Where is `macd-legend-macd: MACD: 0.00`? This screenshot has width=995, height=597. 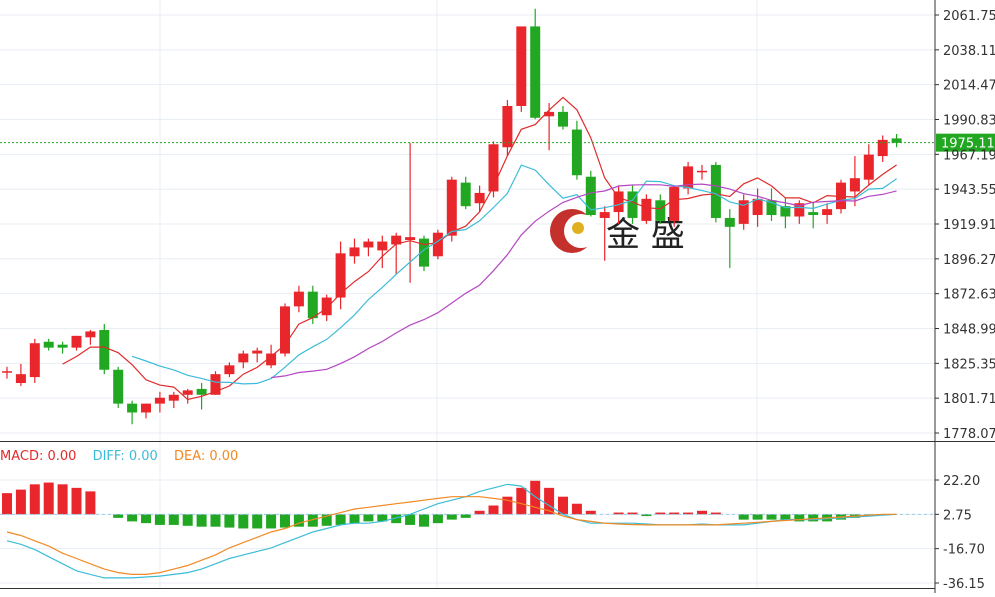 macd-legend-macd: MACD: 0.00 is located at coordinates (38, 456).